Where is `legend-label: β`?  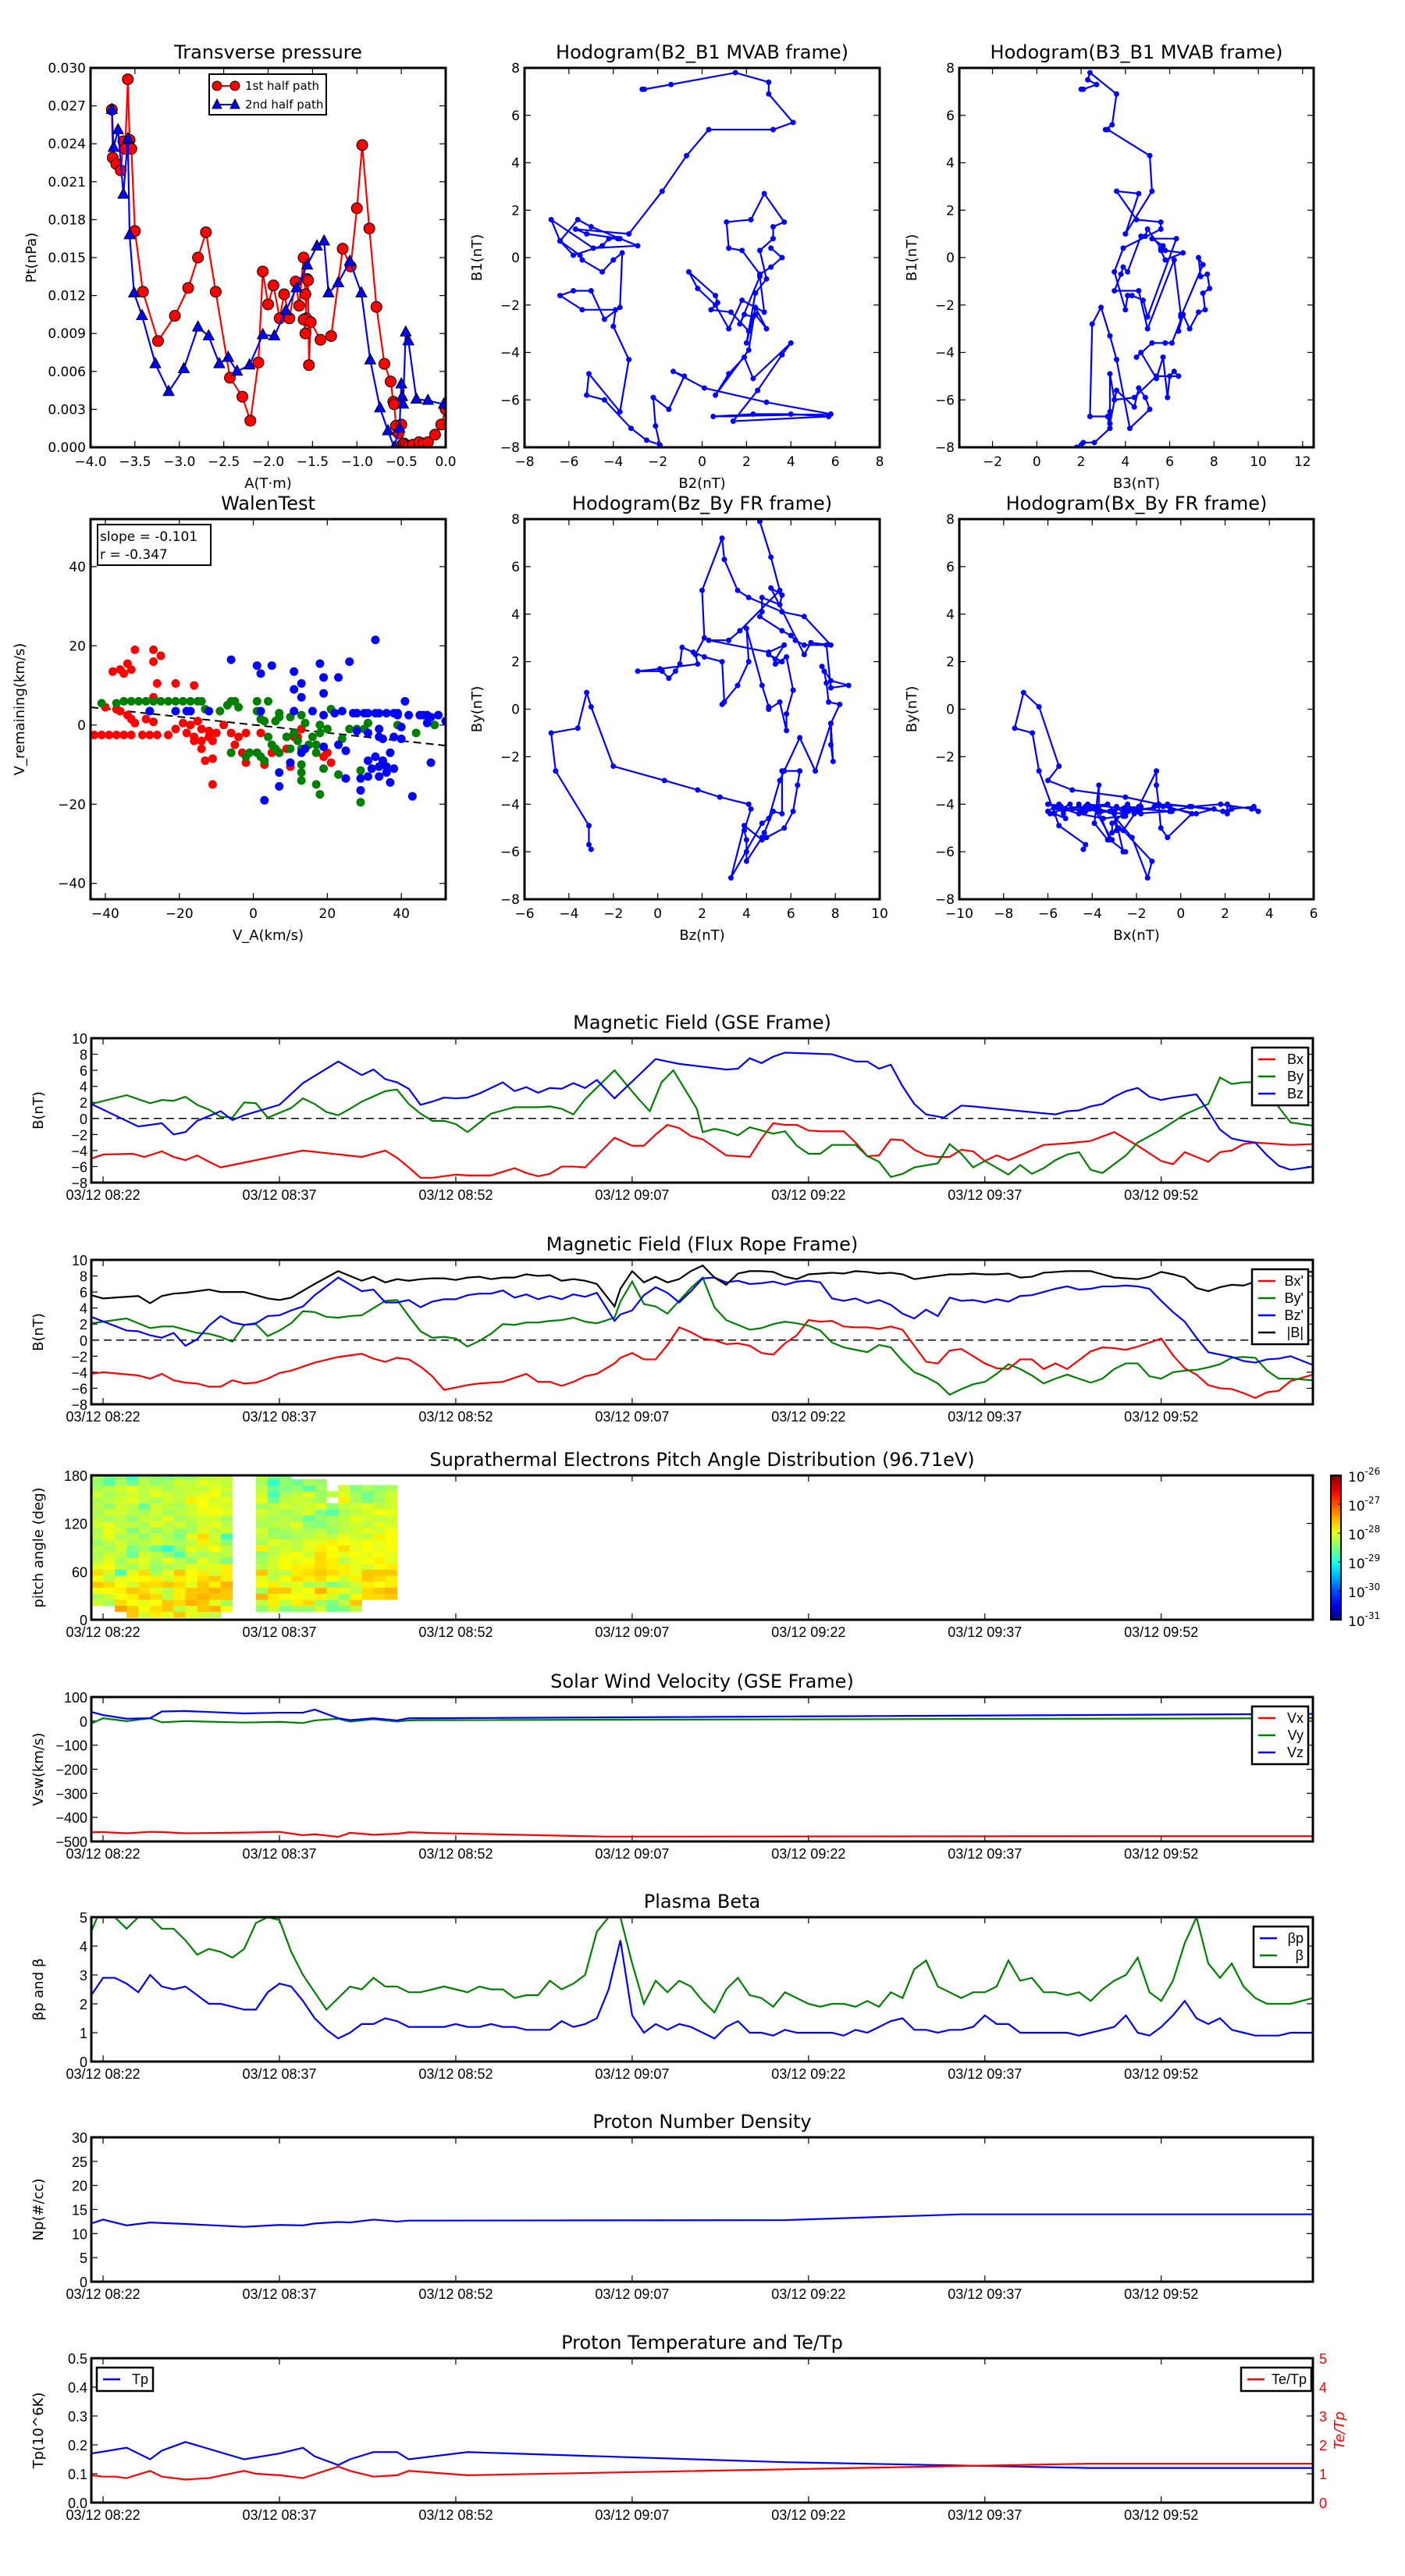 legend-label: β is located at coordinates (1300, 1956).